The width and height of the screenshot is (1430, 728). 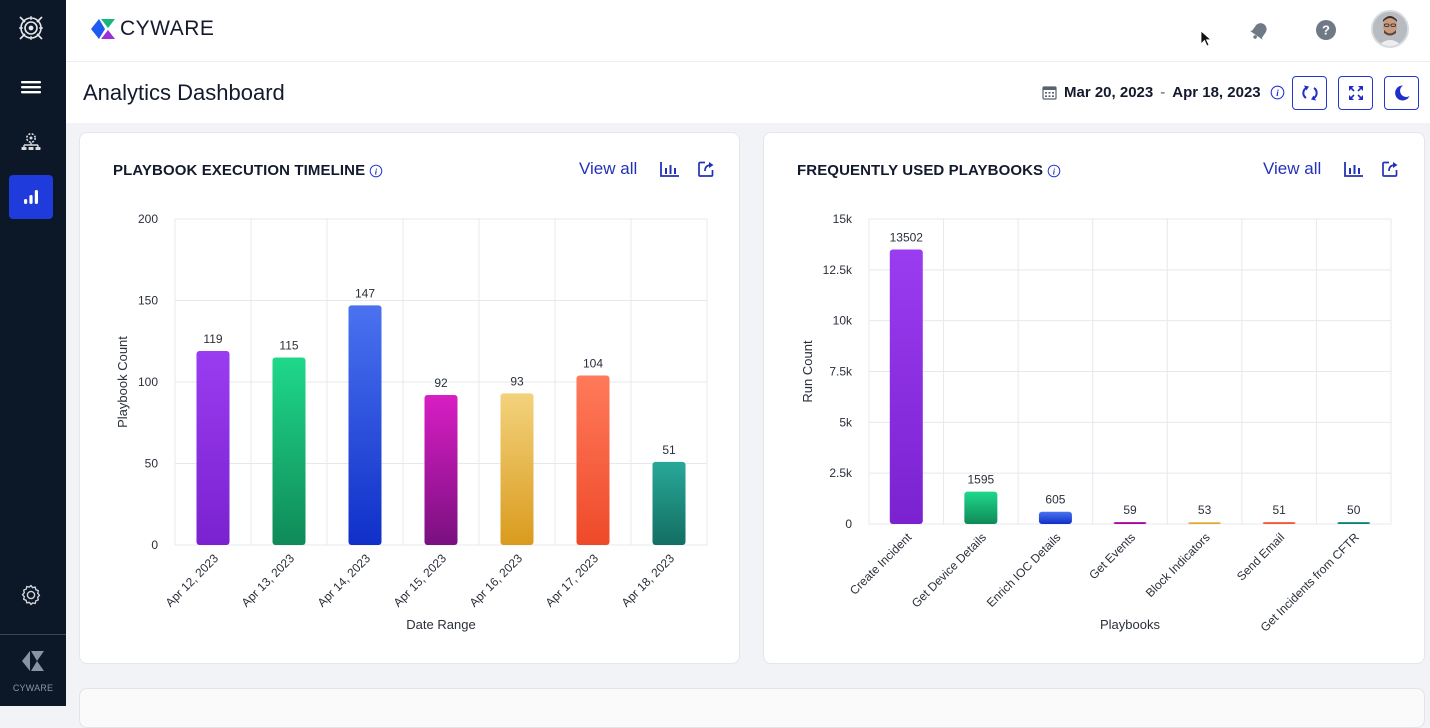 What do you see at coordinates (268, 580) in the screenshot?
I see `x-tick-label: Apr 13, 2023` at bounding box center [268, 580].